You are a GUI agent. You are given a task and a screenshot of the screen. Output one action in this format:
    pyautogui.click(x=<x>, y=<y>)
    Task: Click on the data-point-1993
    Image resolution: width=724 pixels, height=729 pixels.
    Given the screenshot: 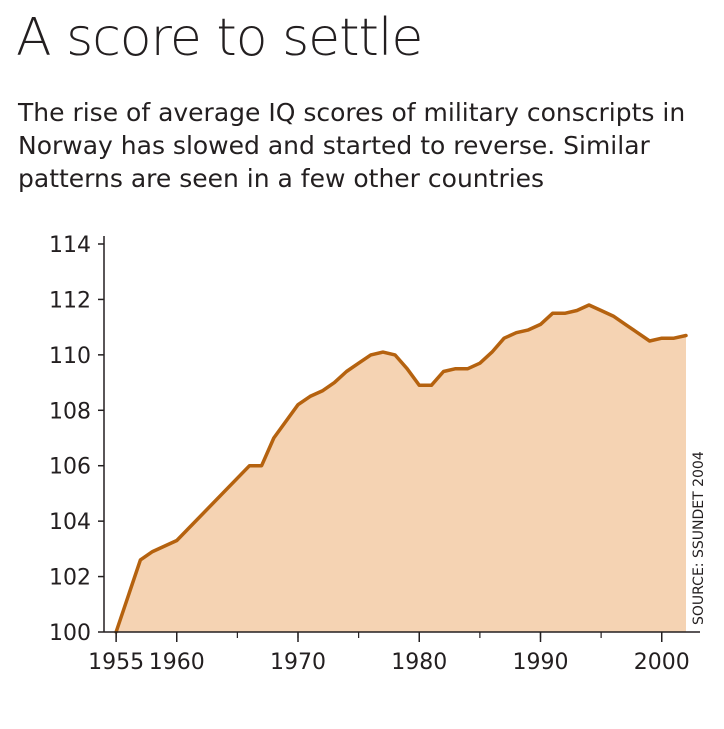 What is the action you would take?
    pyautogui.click(x=577, y=310)
    